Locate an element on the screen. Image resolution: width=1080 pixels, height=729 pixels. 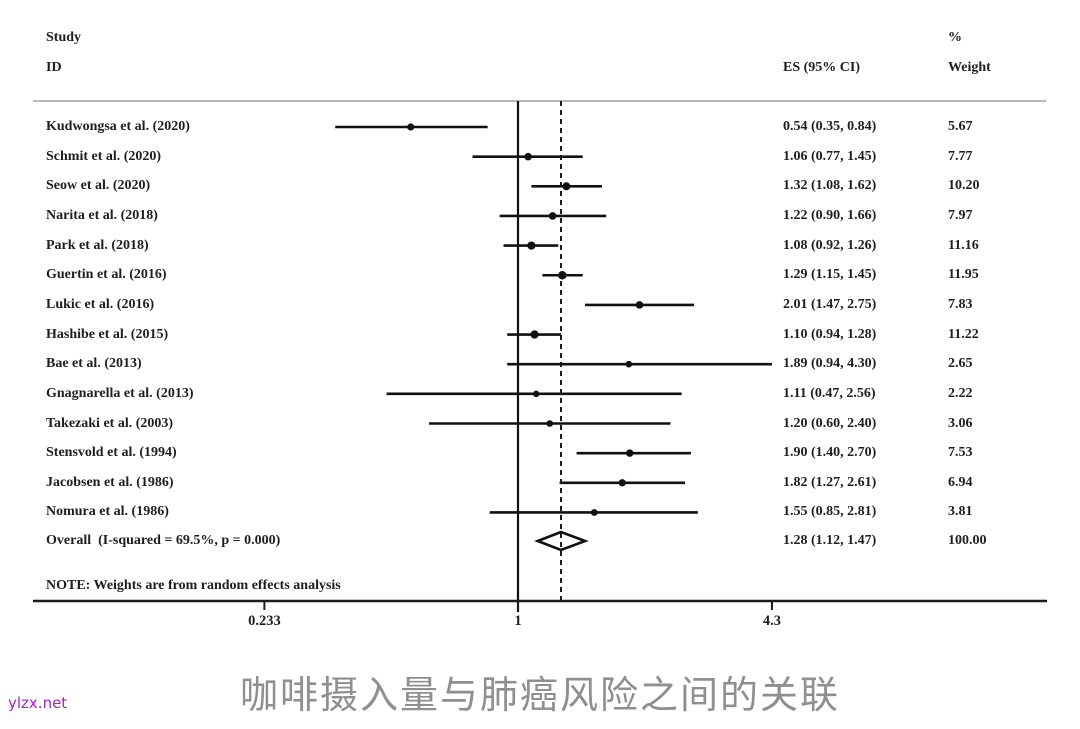
overall-diamond is located at coordinates (561, 541).